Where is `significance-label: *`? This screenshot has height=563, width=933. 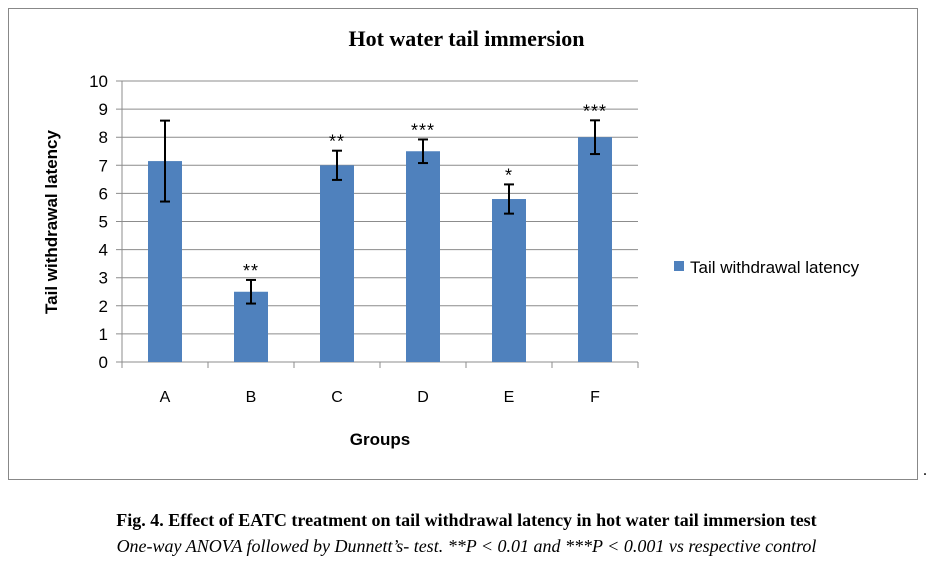
significance-label: * is located at coordinates (509, 175).